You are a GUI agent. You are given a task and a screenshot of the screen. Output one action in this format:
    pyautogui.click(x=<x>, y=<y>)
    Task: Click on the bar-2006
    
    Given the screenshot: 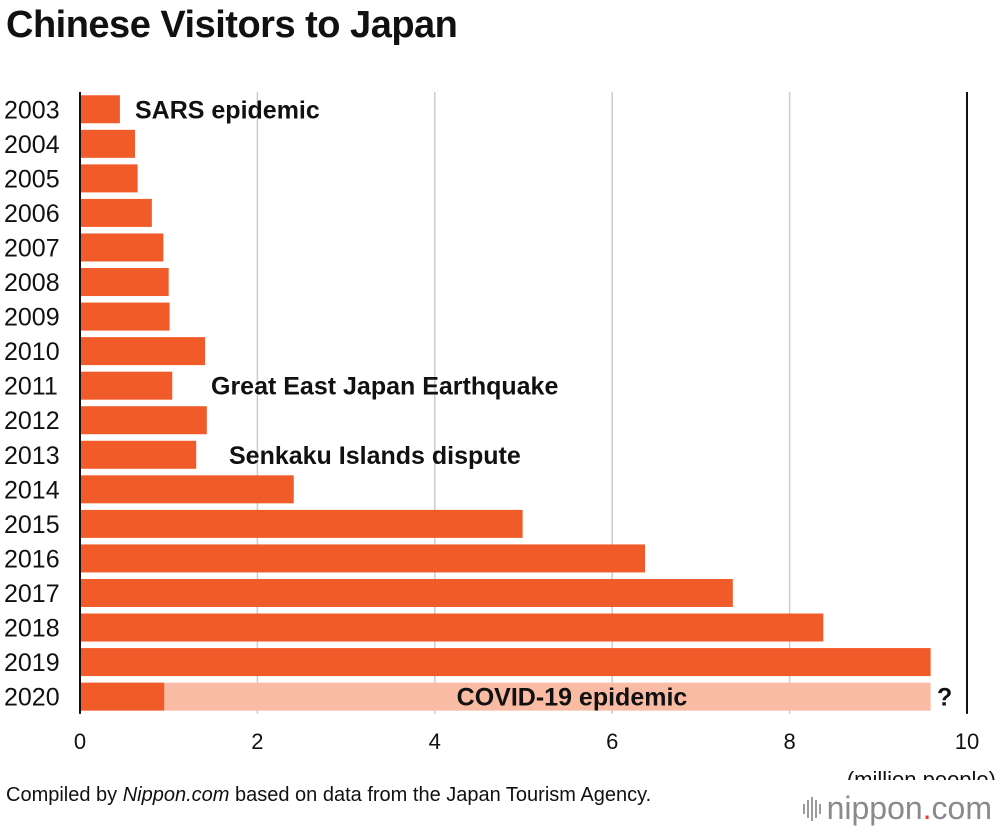 What is the action you would take?
    pyautogui.click(x=116, y=212)
    